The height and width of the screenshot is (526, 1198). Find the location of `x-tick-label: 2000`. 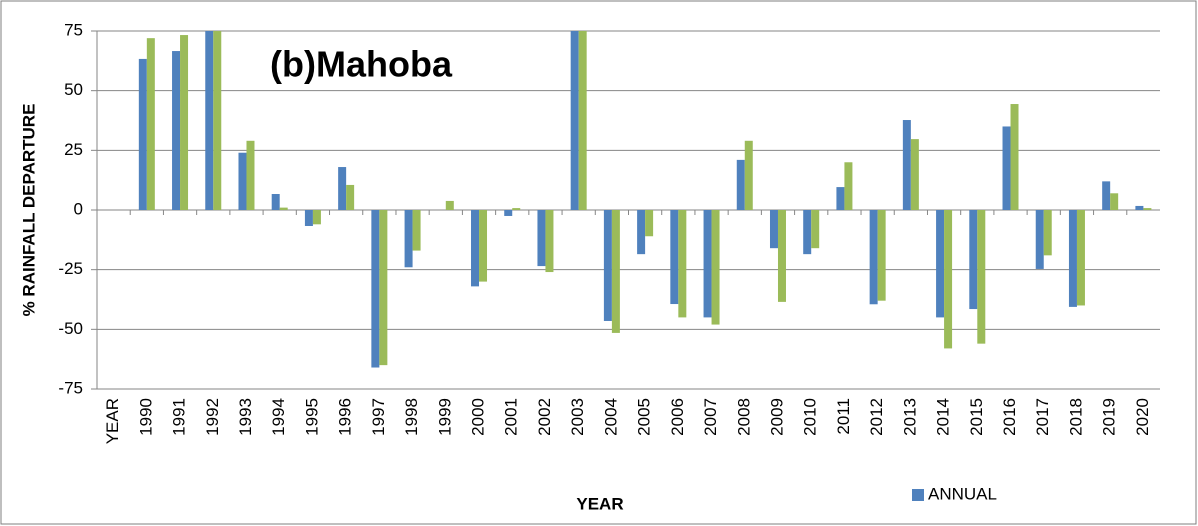

x-tick-label: 2000 is located at coordinates (478, 417).